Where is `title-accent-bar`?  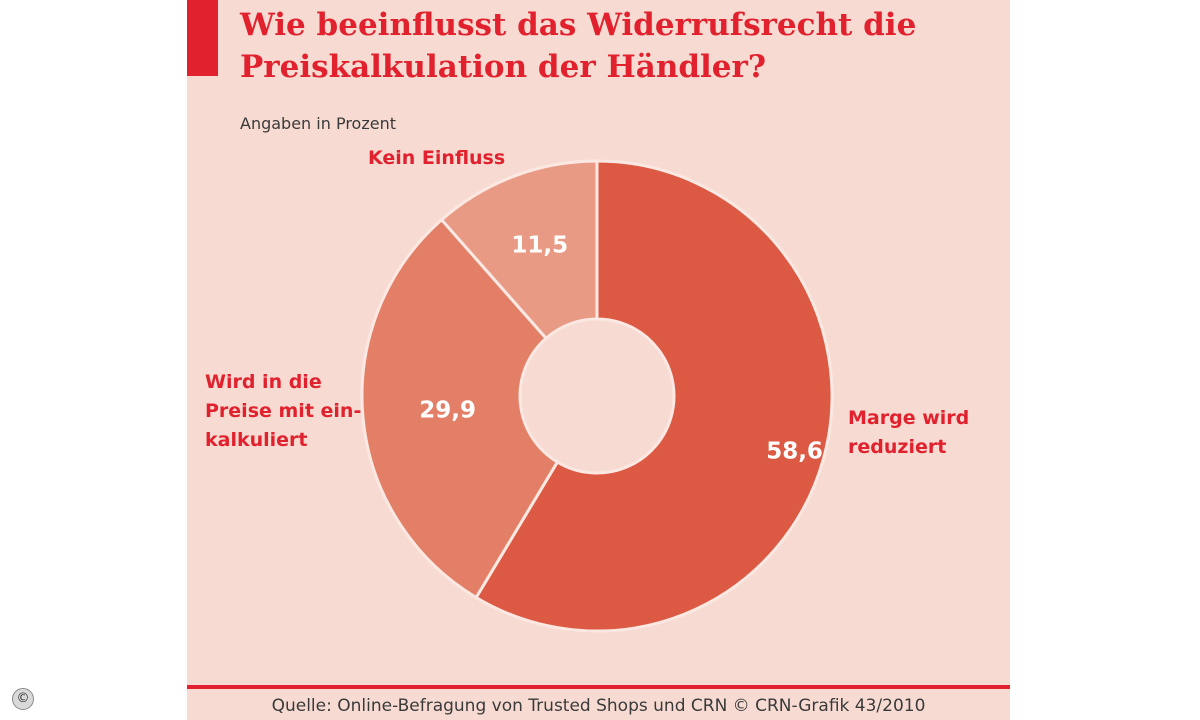 title-accent-bar is located at coordinates (202, 38).